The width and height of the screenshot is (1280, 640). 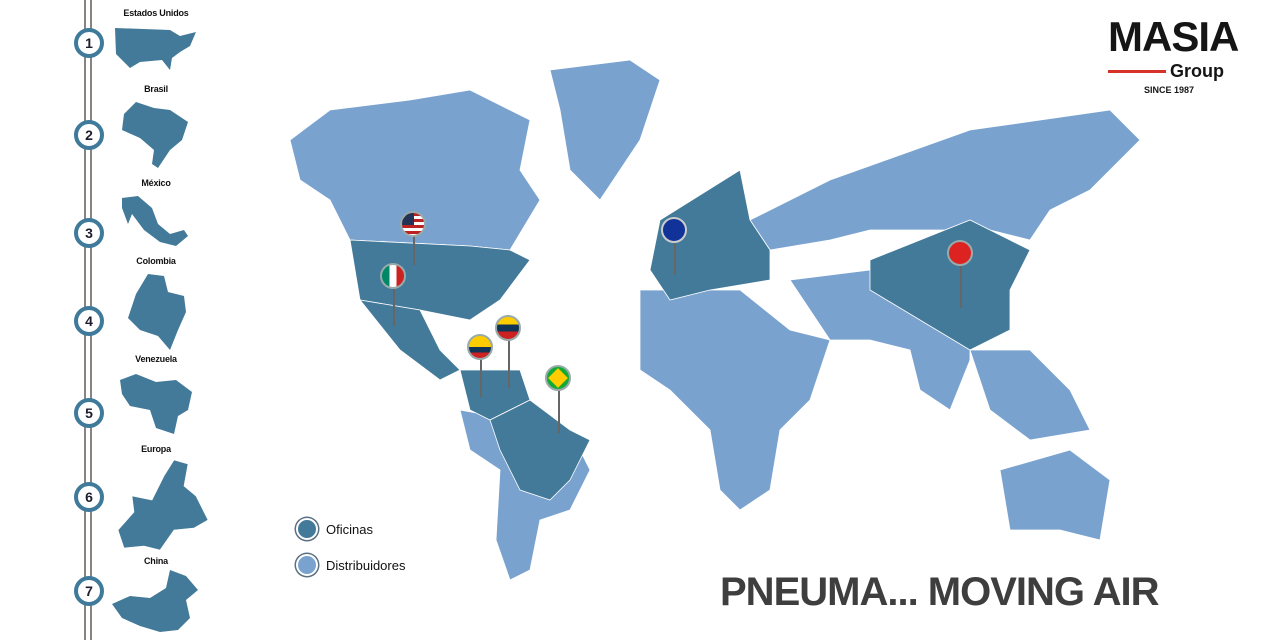 What do you see at coordinates (155, 49) in the screenshot?
I see `usa-silhouette` at bounding box center [155, 49].